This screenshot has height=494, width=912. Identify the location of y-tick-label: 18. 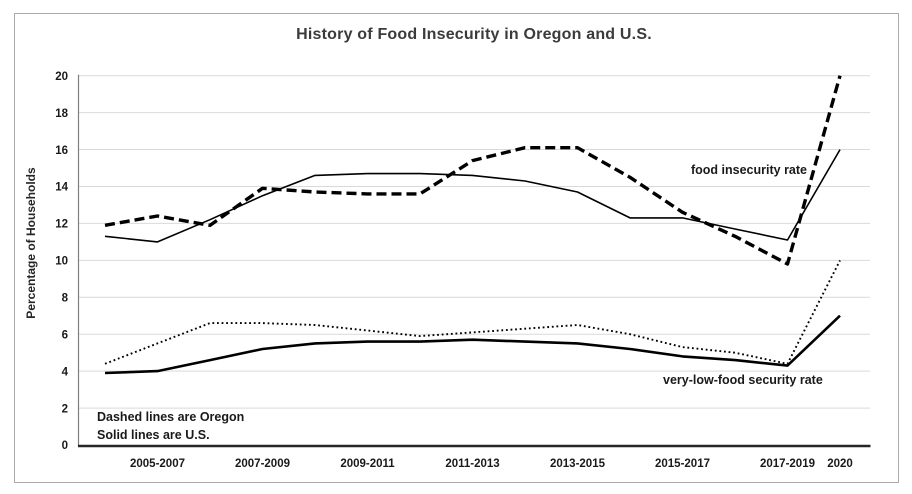
(61, 114).